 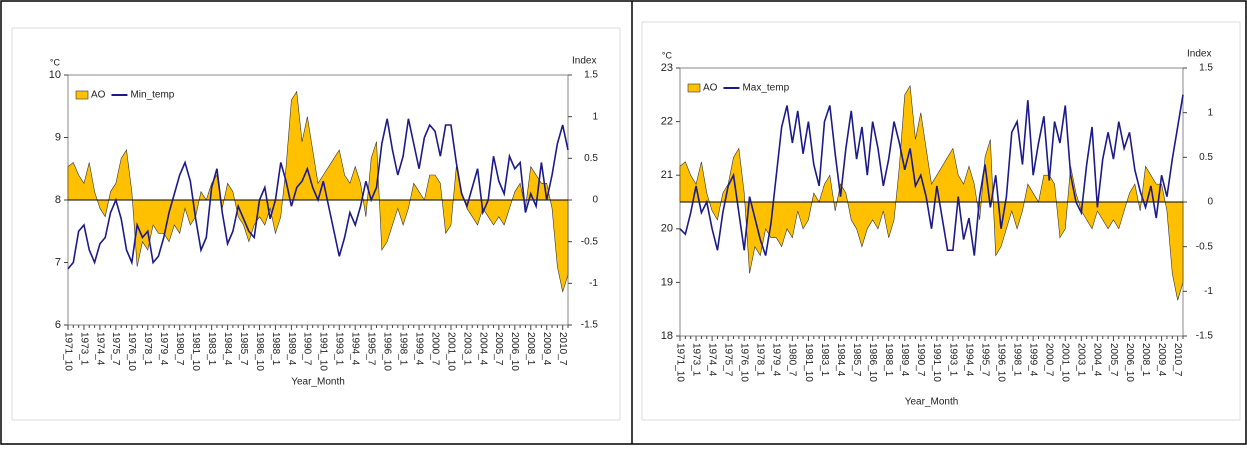 I want to click on legend-label: Min_temp, so click(x=152, y=95).